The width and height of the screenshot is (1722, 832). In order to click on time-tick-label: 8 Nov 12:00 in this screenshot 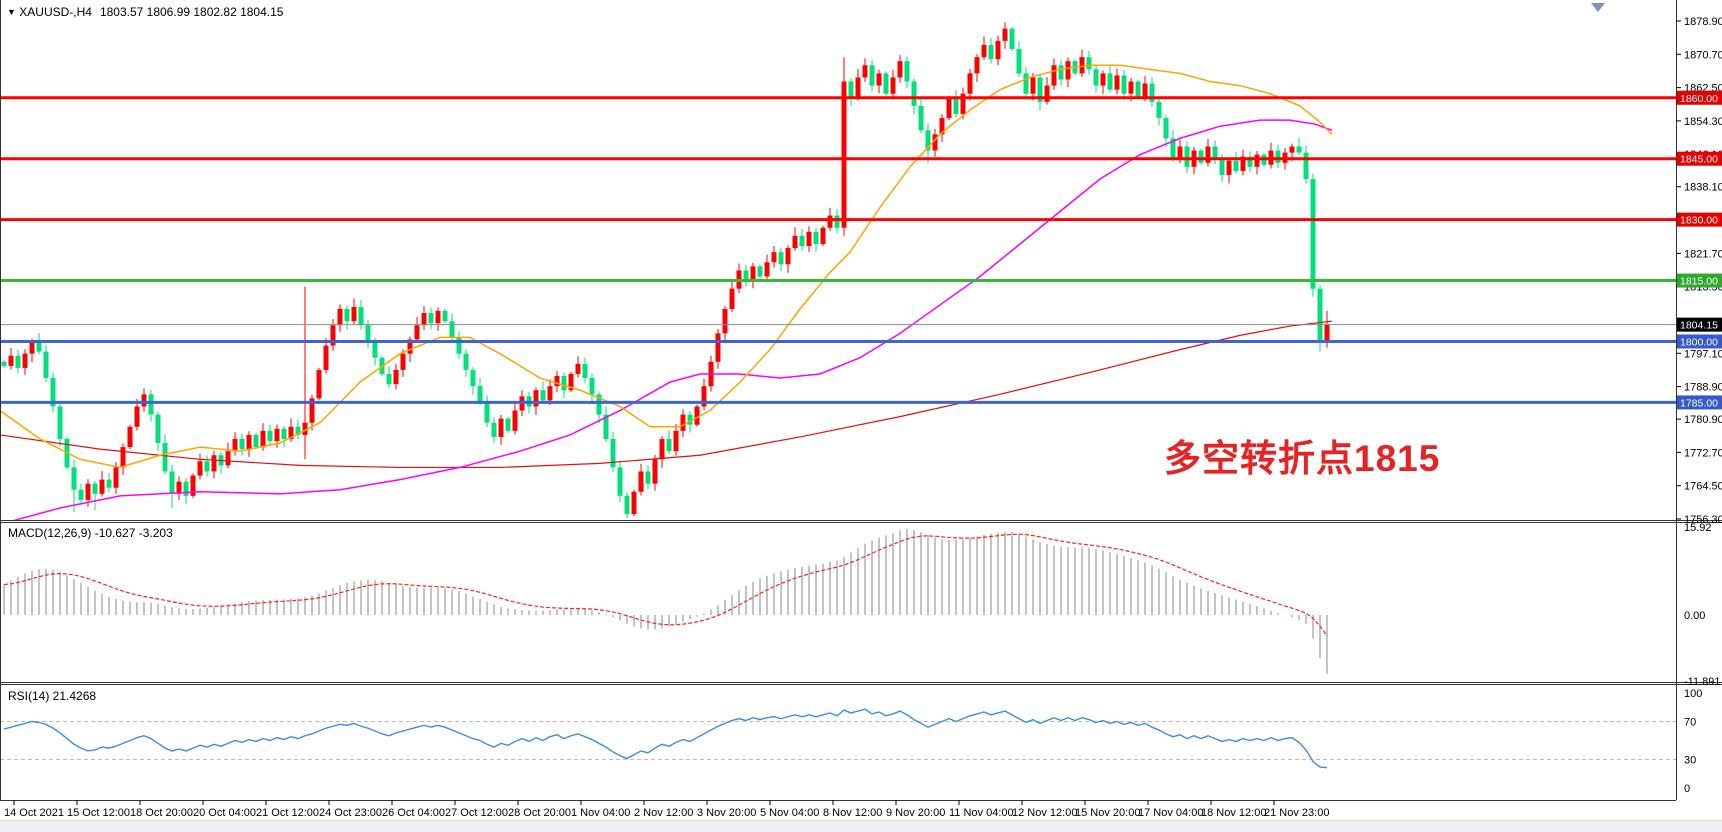, I will do `click(852, 813)`.